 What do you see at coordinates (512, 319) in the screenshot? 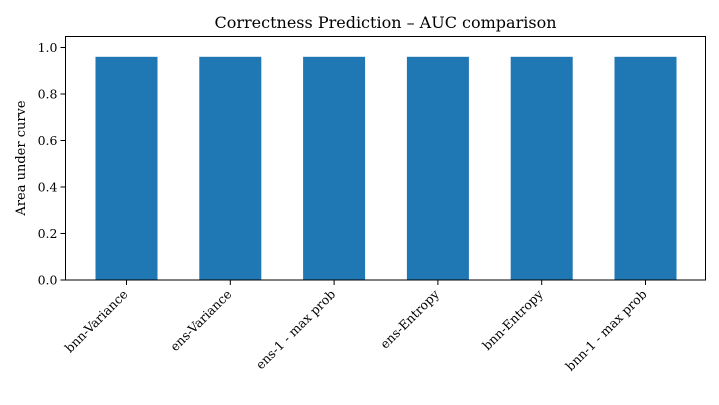
I see `x-tick-label: bnn-Entropy` at bounding box center [512, 319].